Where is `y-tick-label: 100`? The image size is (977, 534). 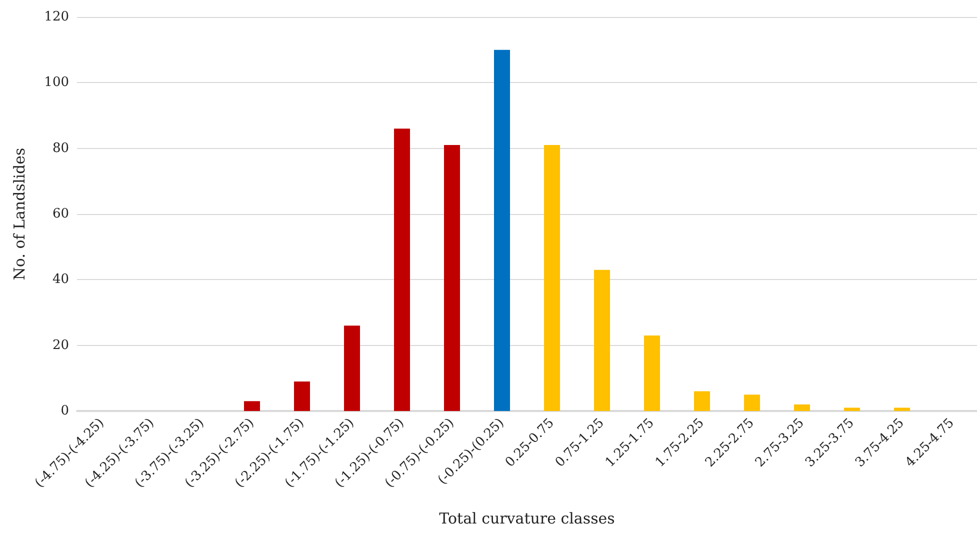 y-tick-label: 100 is located at coordinates (56, 82).